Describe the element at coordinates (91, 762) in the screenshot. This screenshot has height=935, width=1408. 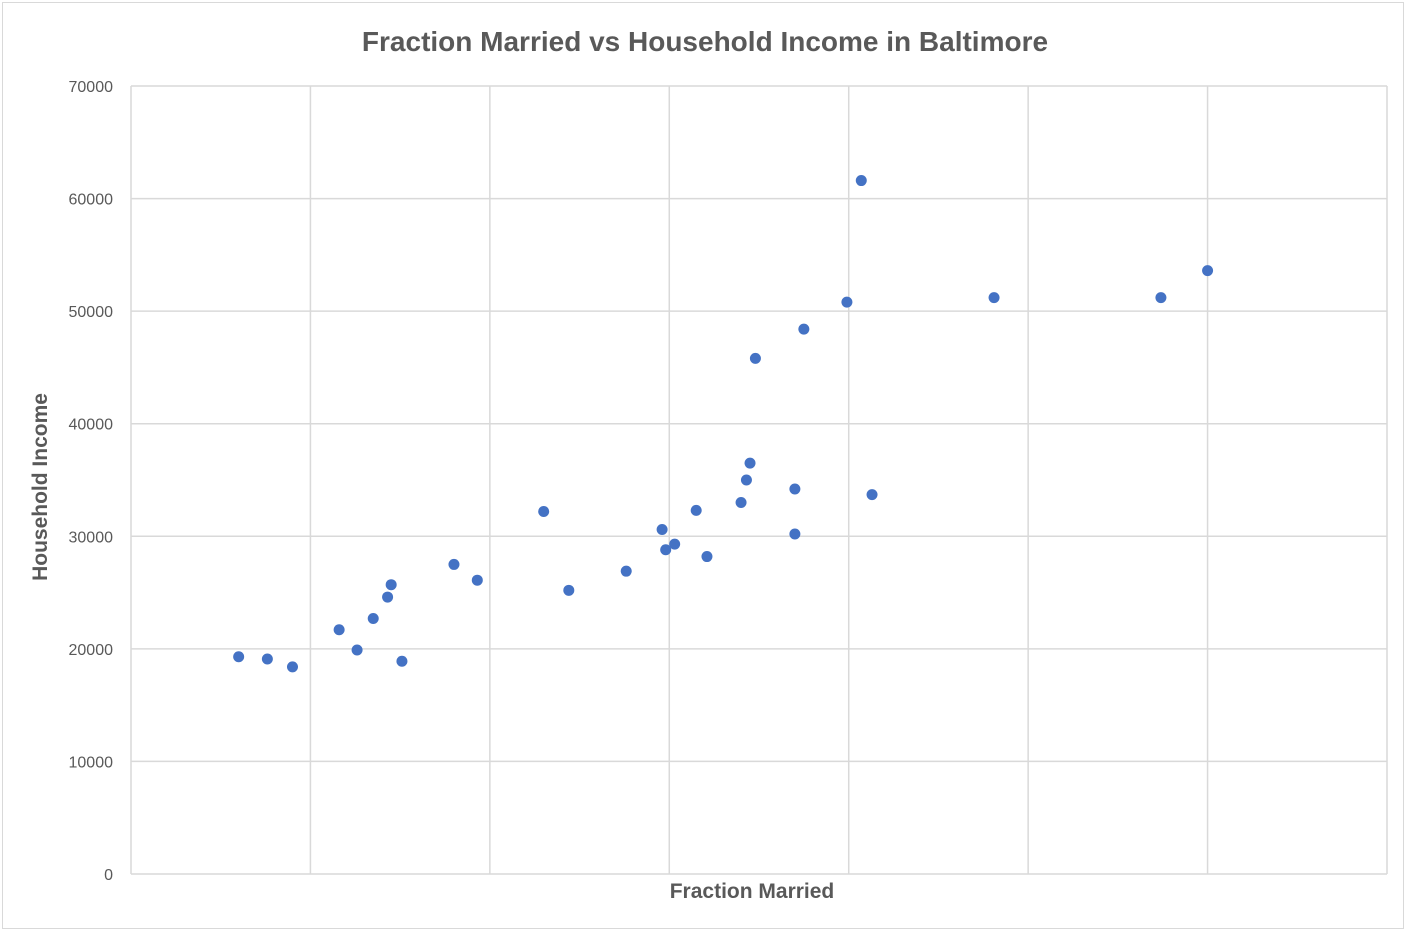
I see `y-tick-label: 10000` at that location.